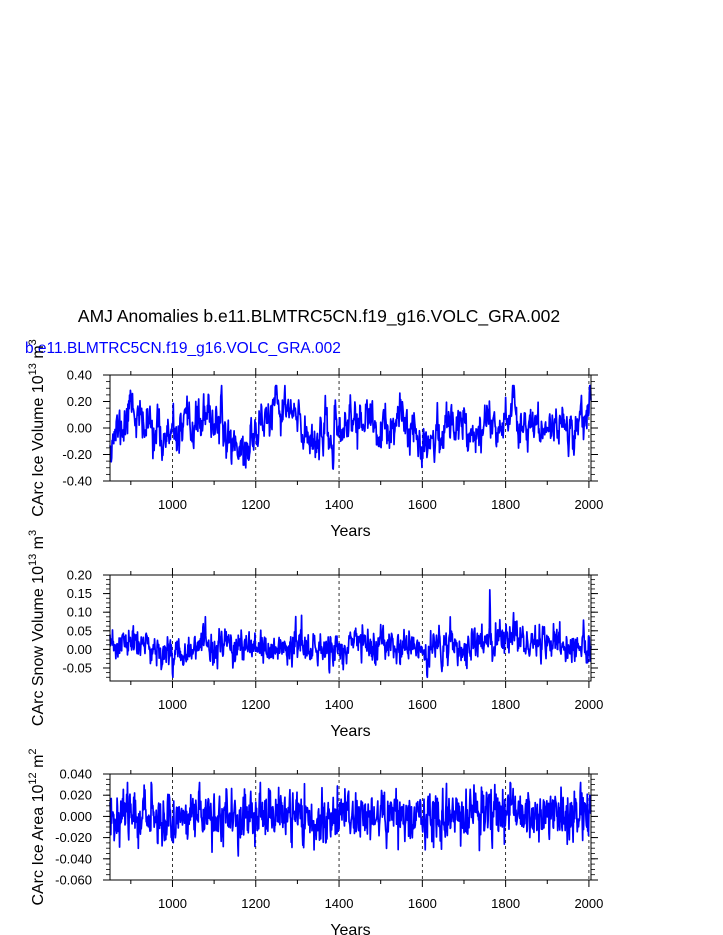 This screenshot has width=723, height=935. Describe the element at coordinates (79, 630) in the screenshot. I see `y-tick-label: 0.05` at that location.